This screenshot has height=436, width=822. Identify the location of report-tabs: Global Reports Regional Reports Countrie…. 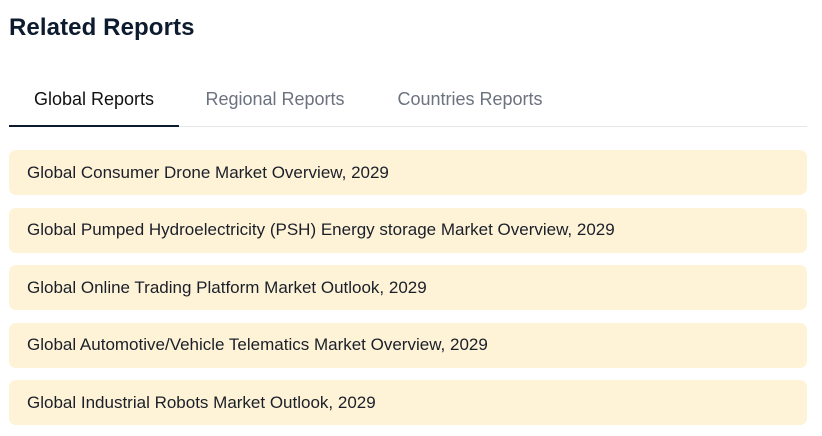
(408, 99).